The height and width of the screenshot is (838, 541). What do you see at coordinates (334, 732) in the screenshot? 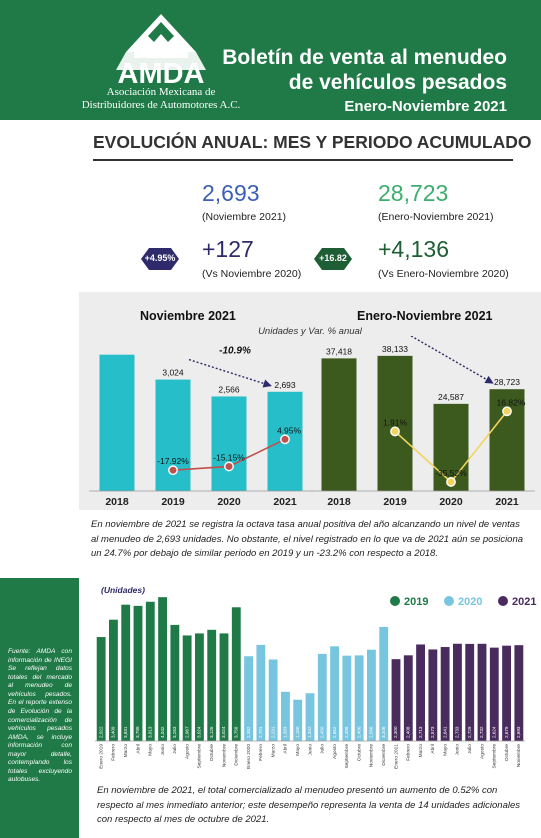
I see `monthly-bar-value-label: 2,662` at bounding box center [334, 732].